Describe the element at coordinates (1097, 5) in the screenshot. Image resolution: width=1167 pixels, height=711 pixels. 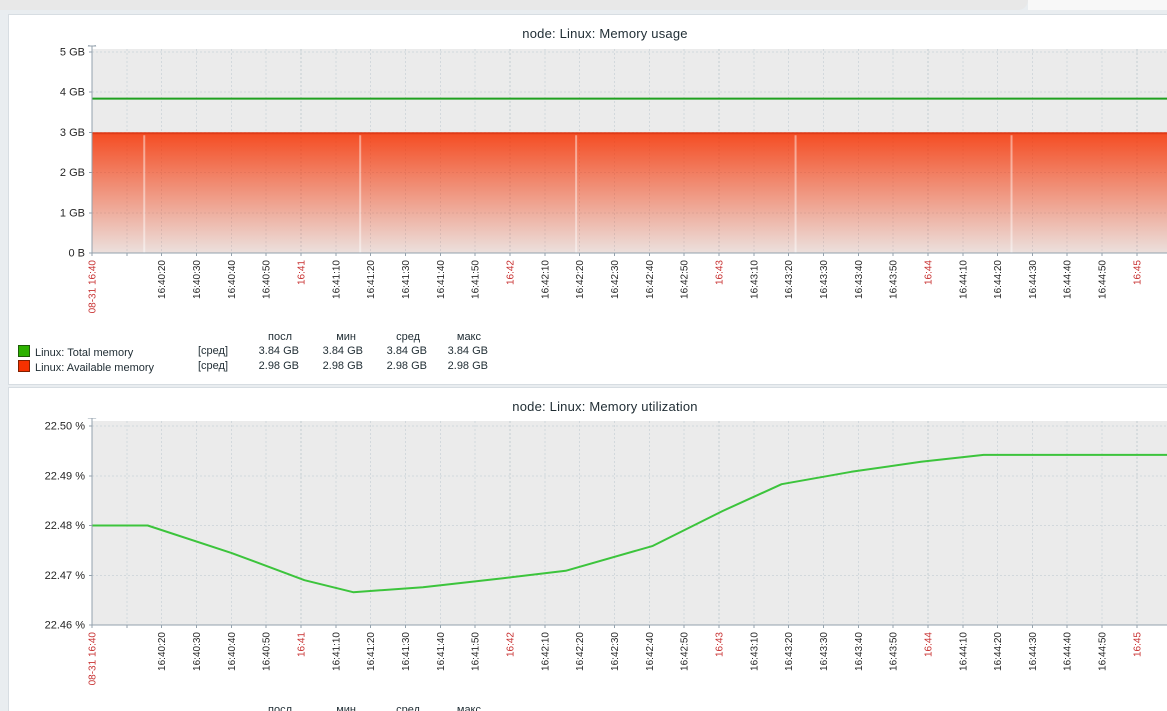
I see `browser-tab-bar-spacer` at that location.